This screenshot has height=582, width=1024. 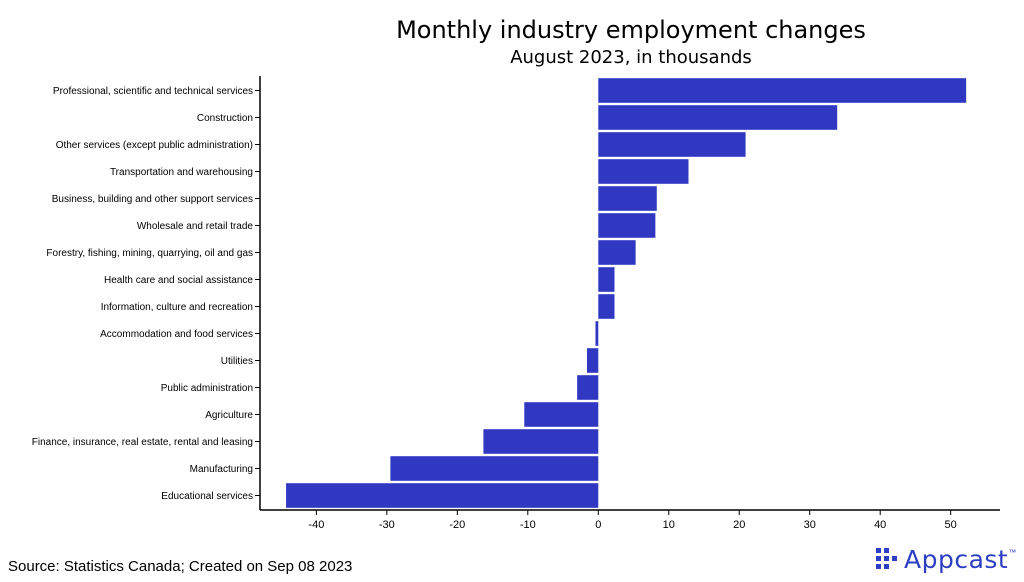 I want to click on x-tick-label-1: -30, so click(x=387, y=525).